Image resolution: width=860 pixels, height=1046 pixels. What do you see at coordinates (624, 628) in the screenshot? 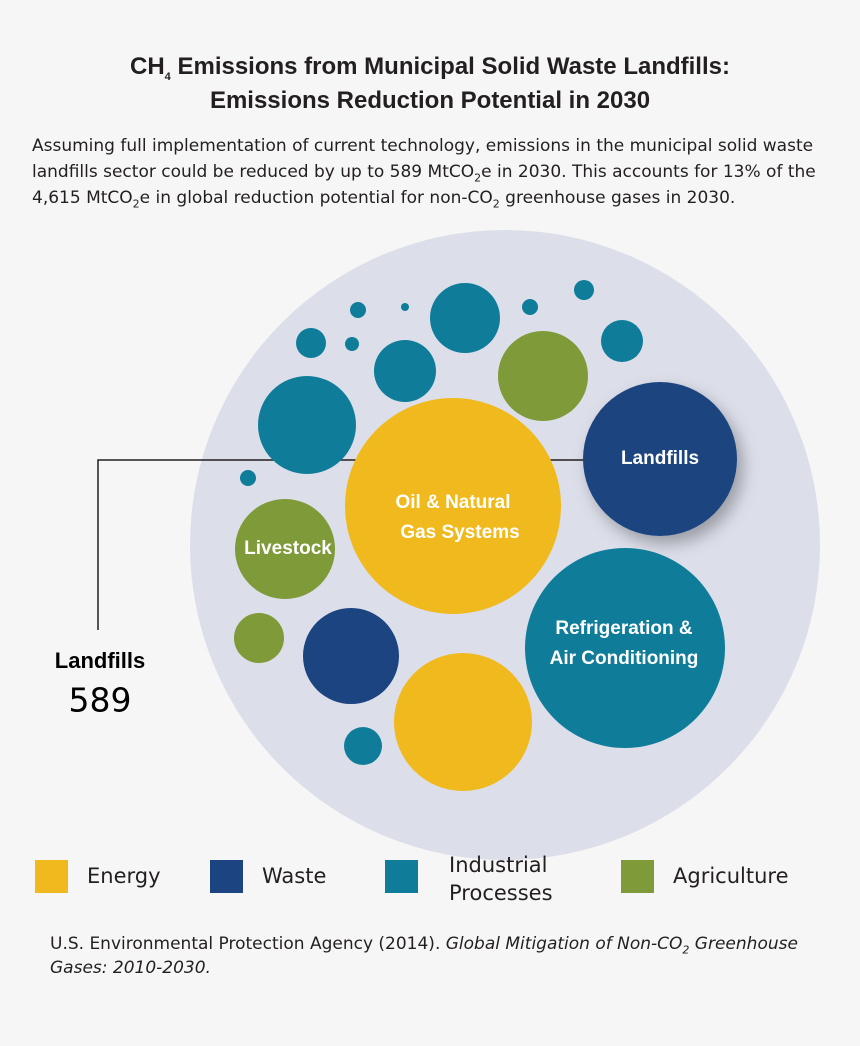
I see `bubble-label: Refrigeration &` at bounding box center [624, 628].